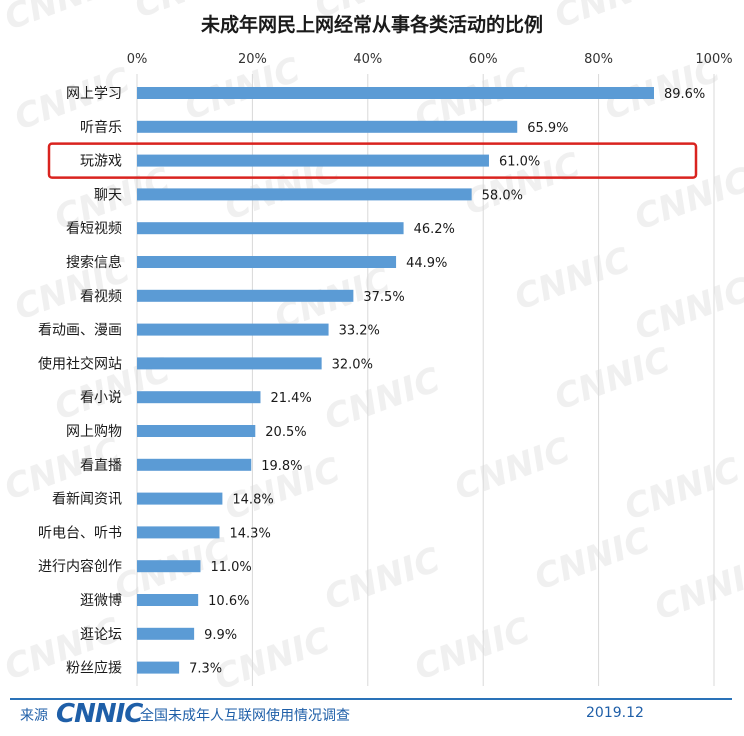 The width and height of the screenshot is (744, 736). I want to click on x-tick-label: 40%, so click(367, 59).